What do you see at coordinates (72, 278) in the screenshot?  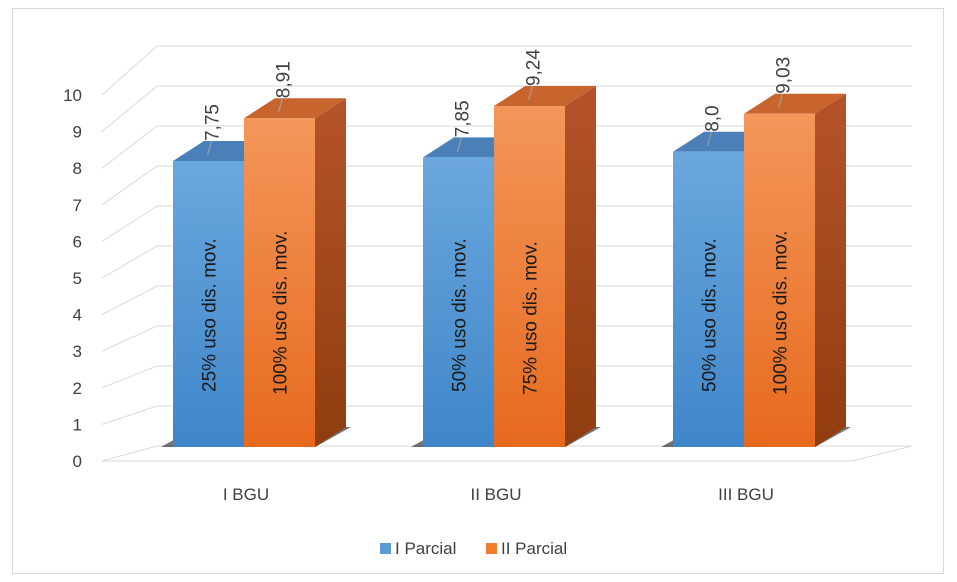 I see `y-axis-ticks: 0 1 2 3 4 5 6 7 8 9 10` at bounding box center [72, 278].